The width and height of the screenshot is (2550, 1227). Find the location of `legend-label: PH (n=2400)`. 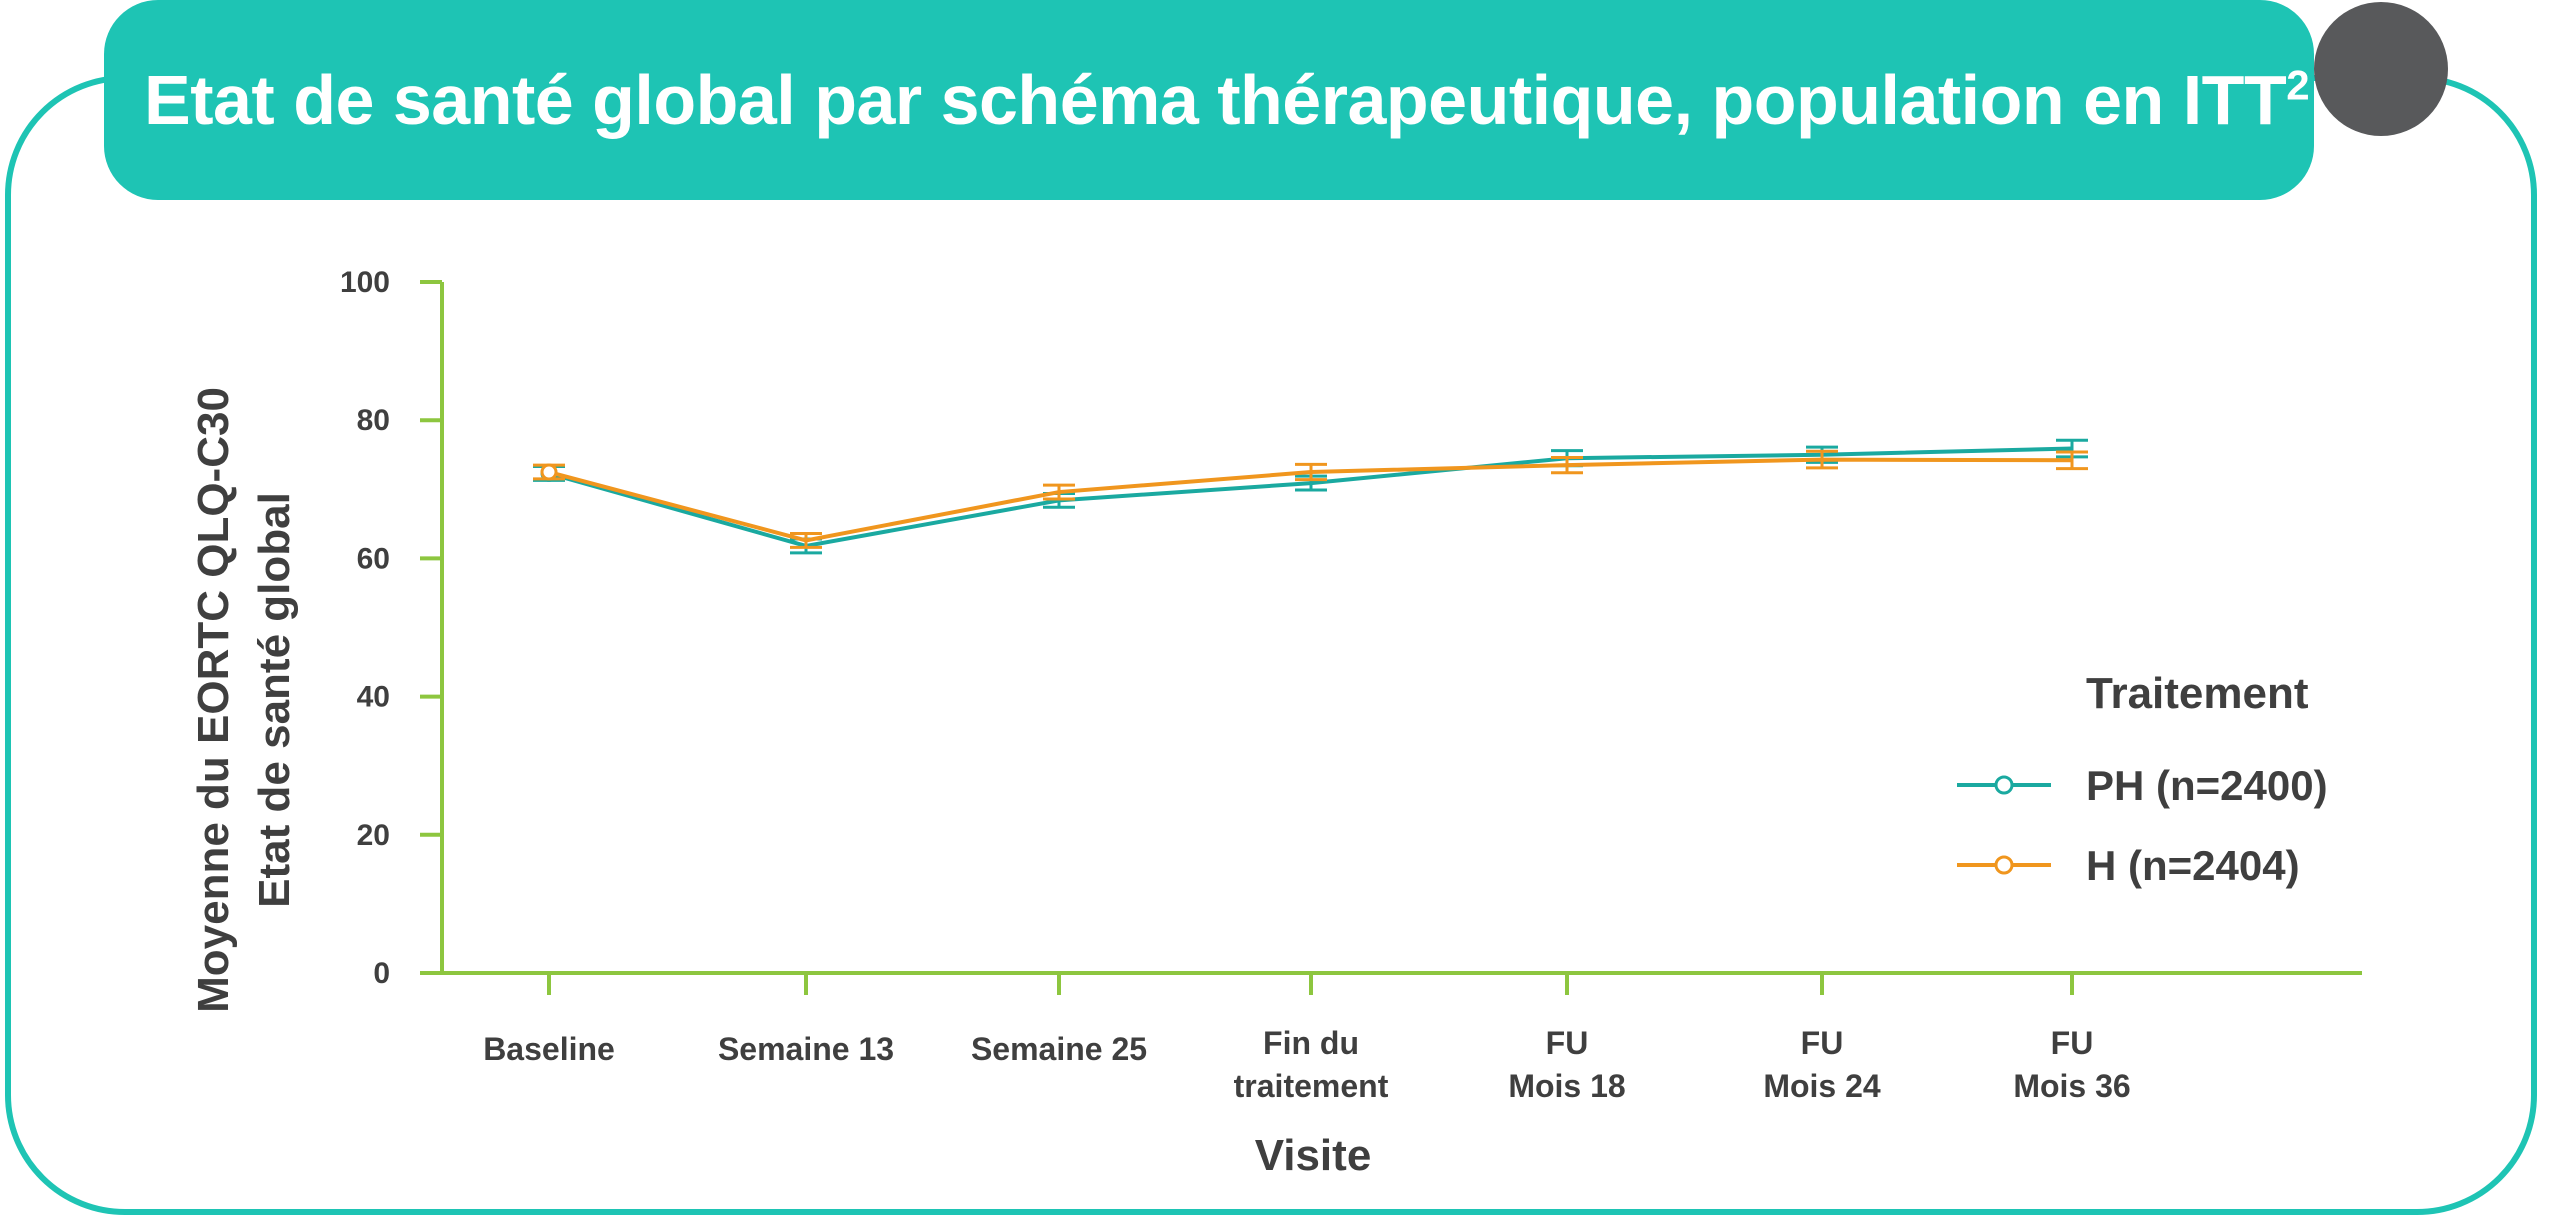

legend-label: PH (n=2400) is located at coordinates (2207, 785).